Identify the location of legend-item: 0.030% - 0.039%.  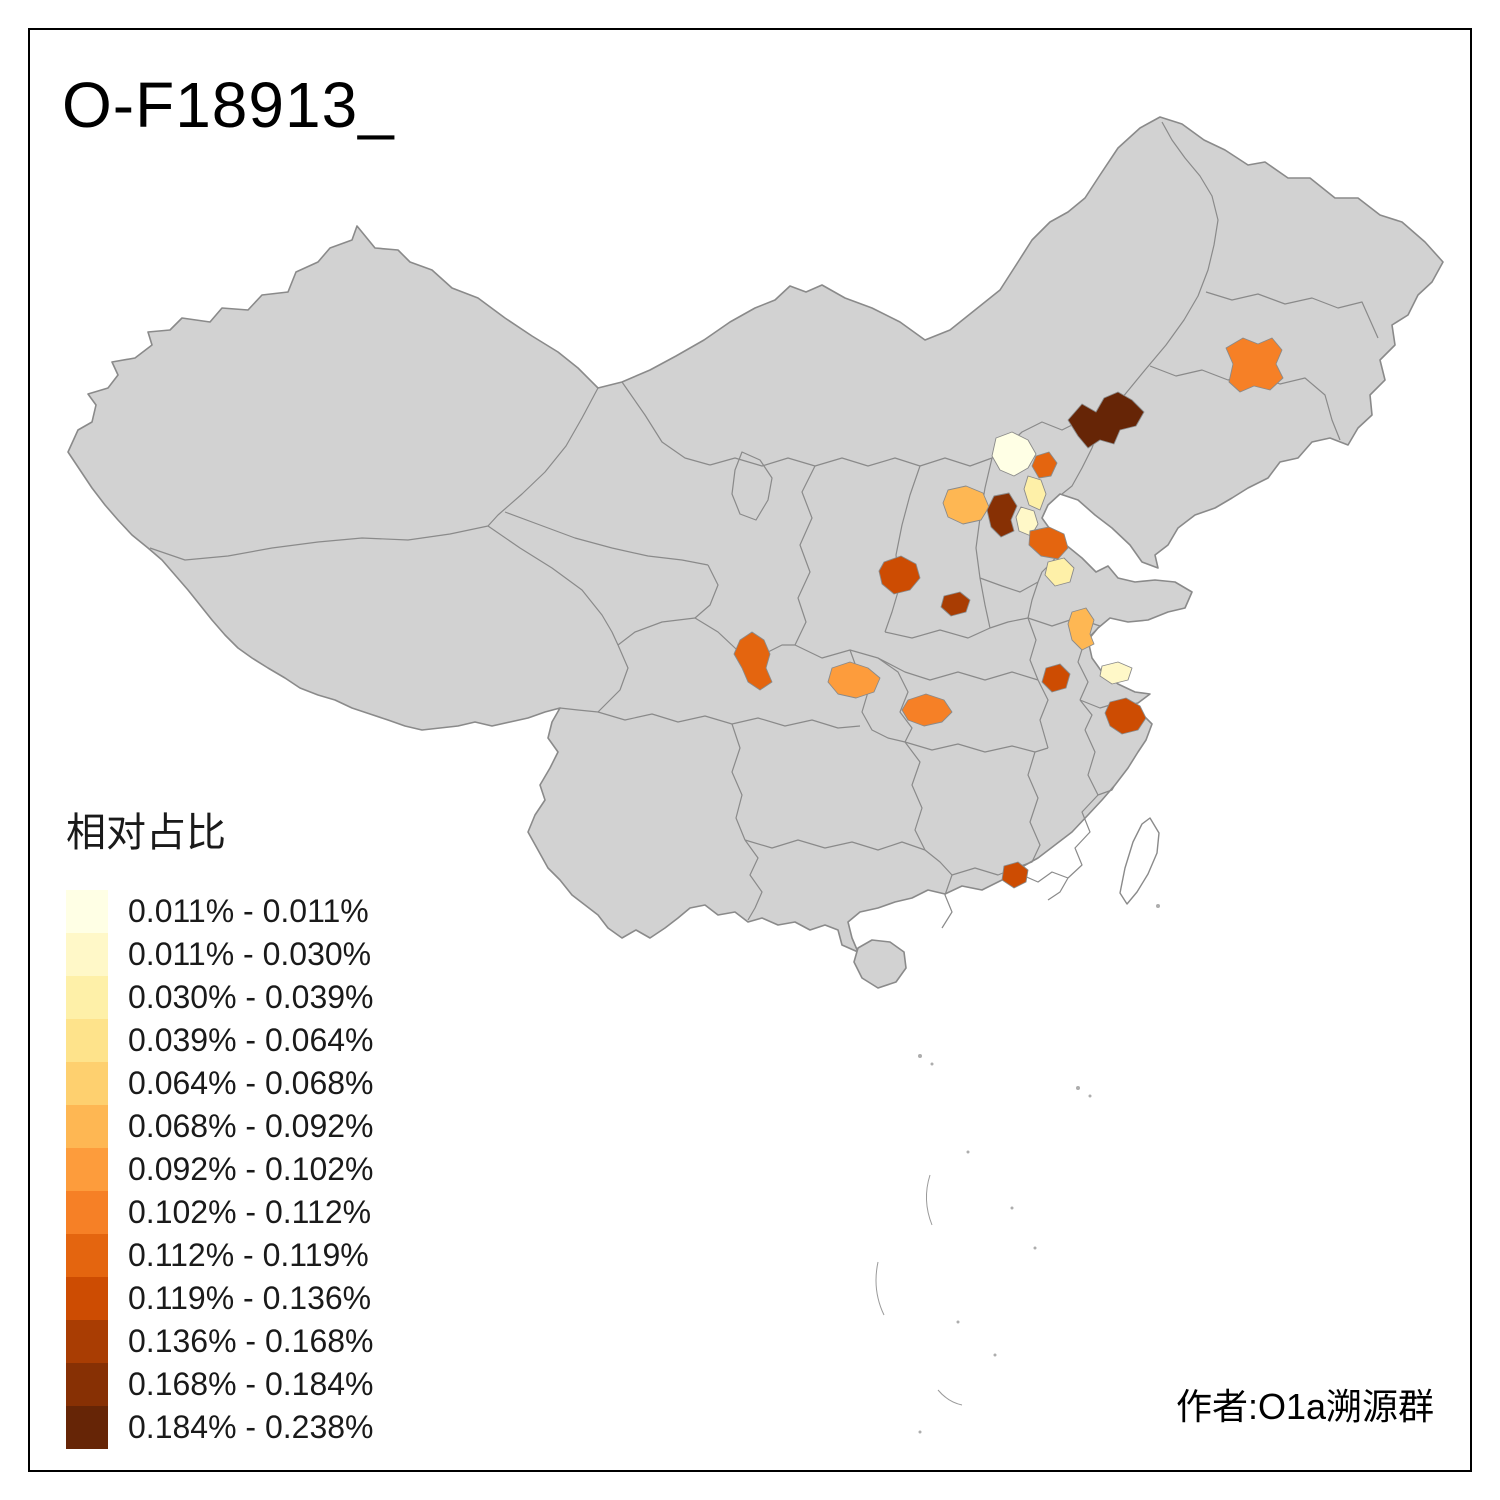
(276, 997).